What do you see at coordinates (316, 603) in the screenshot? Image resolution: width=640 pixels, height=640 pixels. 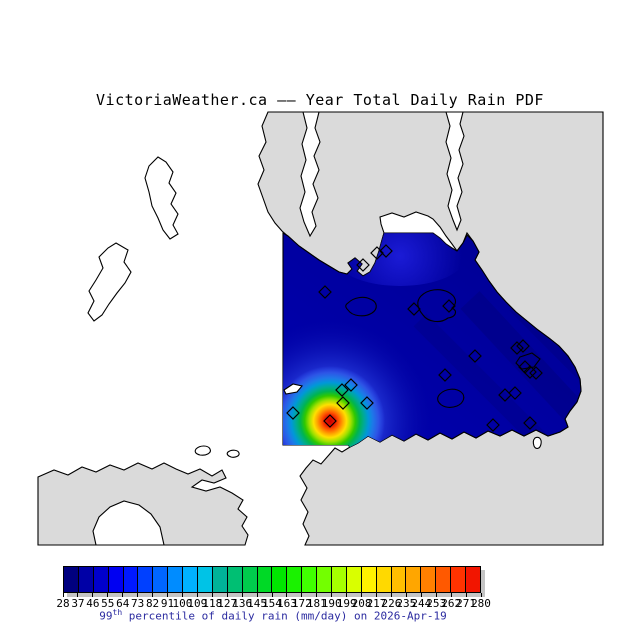 I see `colorbar-tick-label: 181` at bounding box center [316, 603].